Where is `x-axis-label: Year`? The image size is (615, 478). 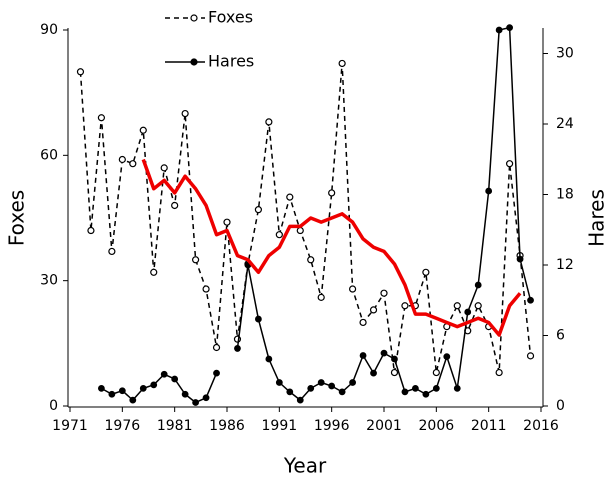 x-axis-label: Year is located at coordinates (305, 466).